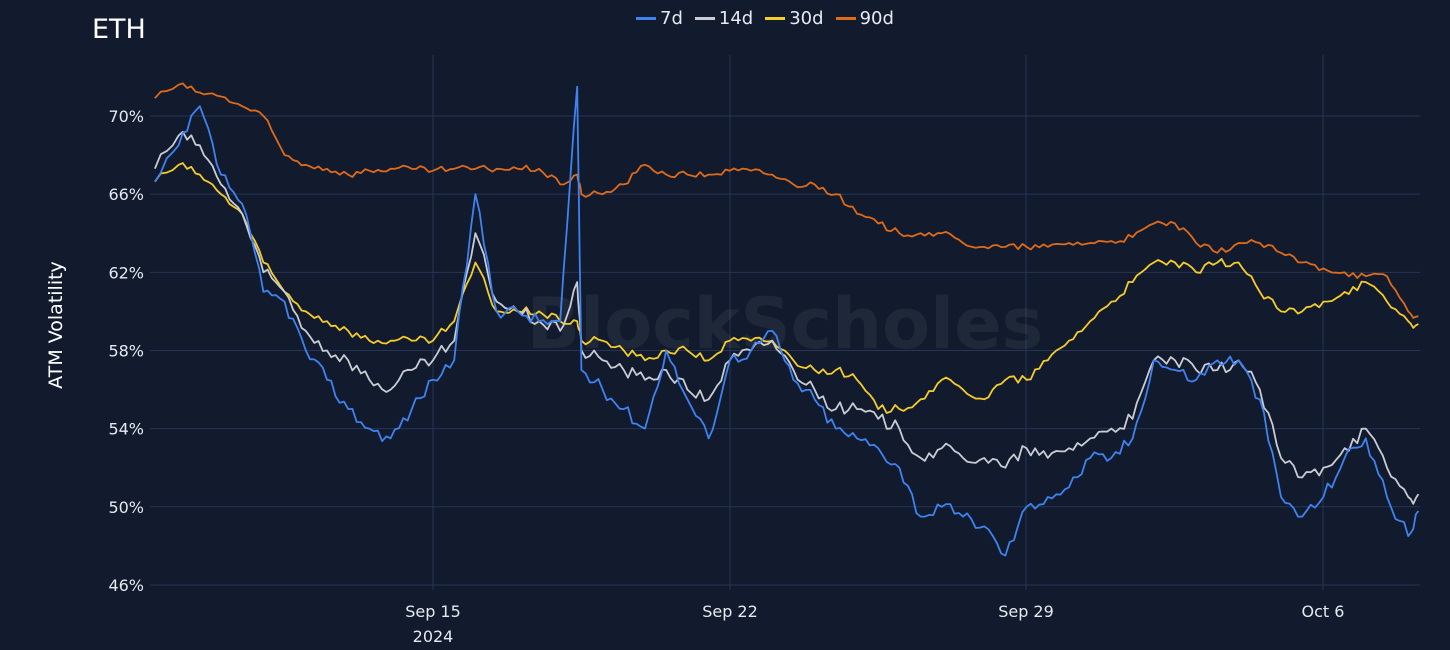  I want to click on x-tick-label: Oct 6, so click(1323, 611).